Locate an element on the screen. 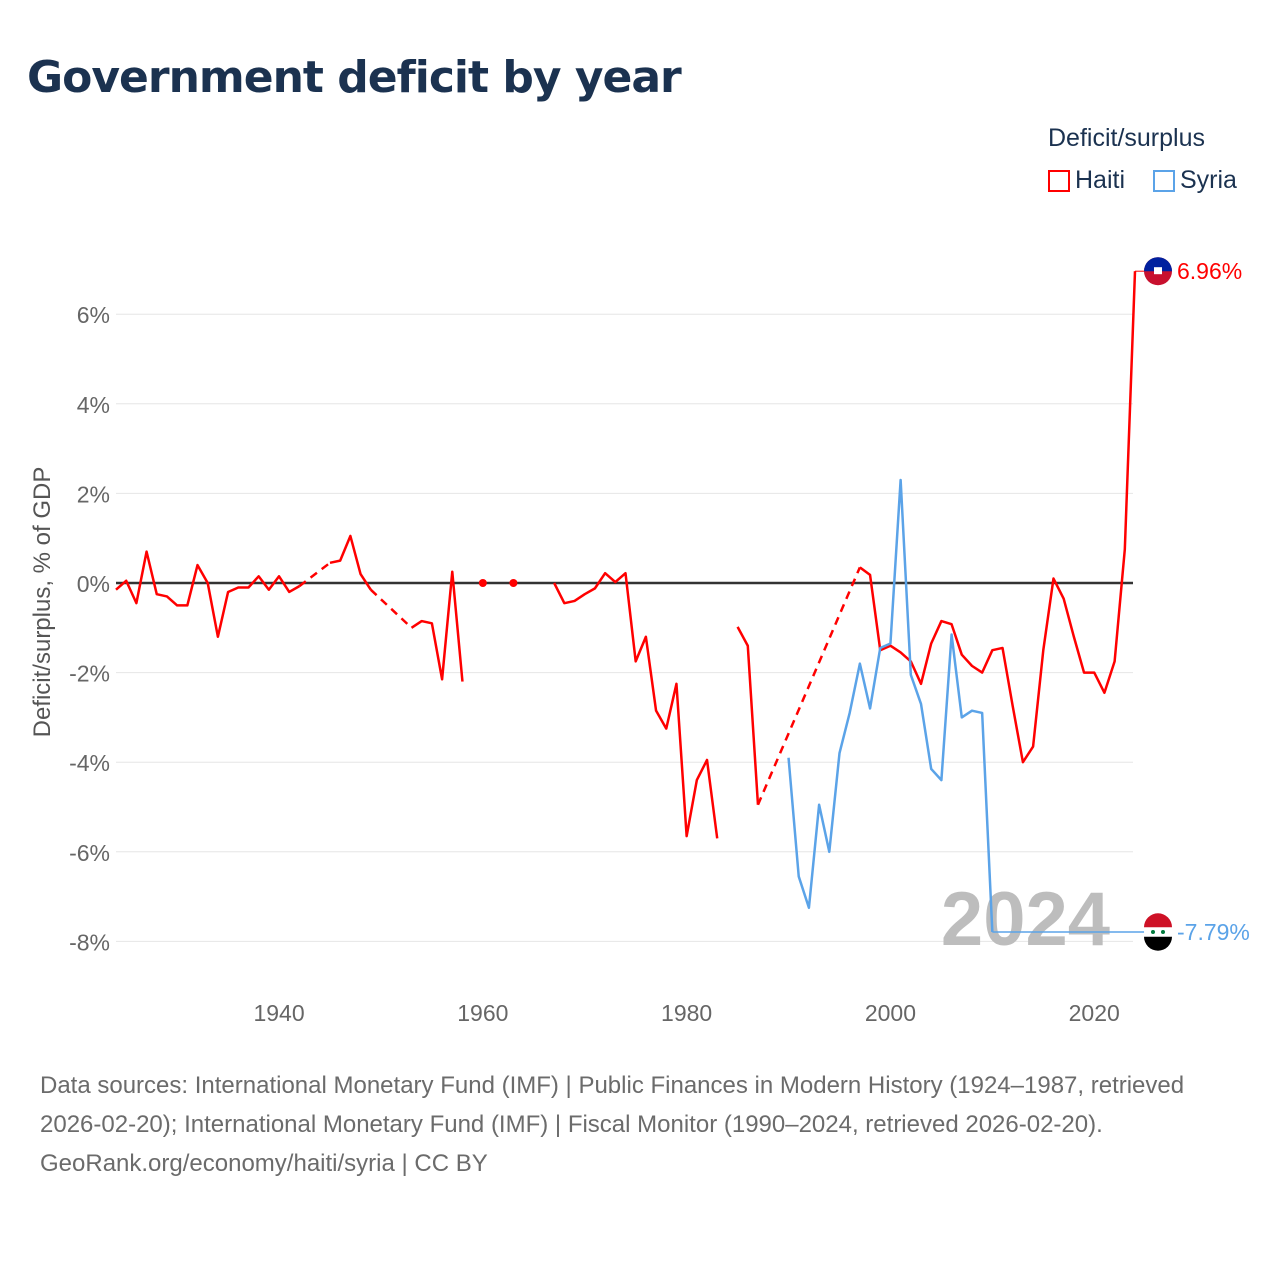 The width and height of the screenshot is (1280, 1280). legend-item-syria: Syria is located at coordinates (1195, 180).